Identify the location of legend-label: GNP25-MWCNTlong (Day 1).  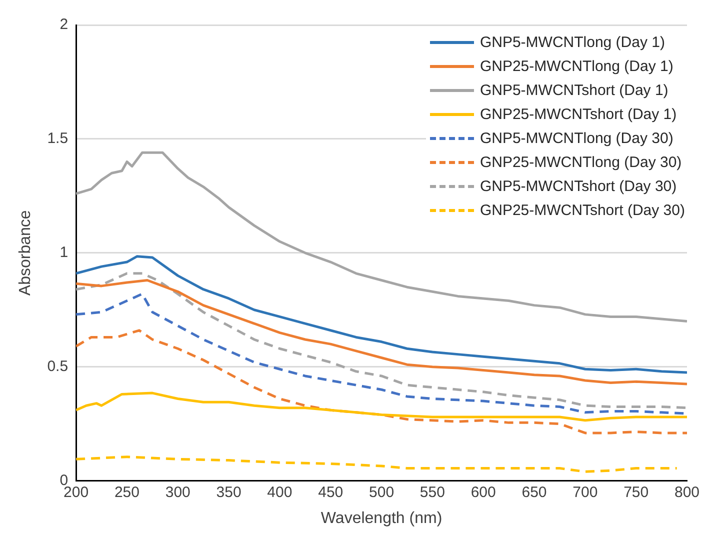
(577, 66).